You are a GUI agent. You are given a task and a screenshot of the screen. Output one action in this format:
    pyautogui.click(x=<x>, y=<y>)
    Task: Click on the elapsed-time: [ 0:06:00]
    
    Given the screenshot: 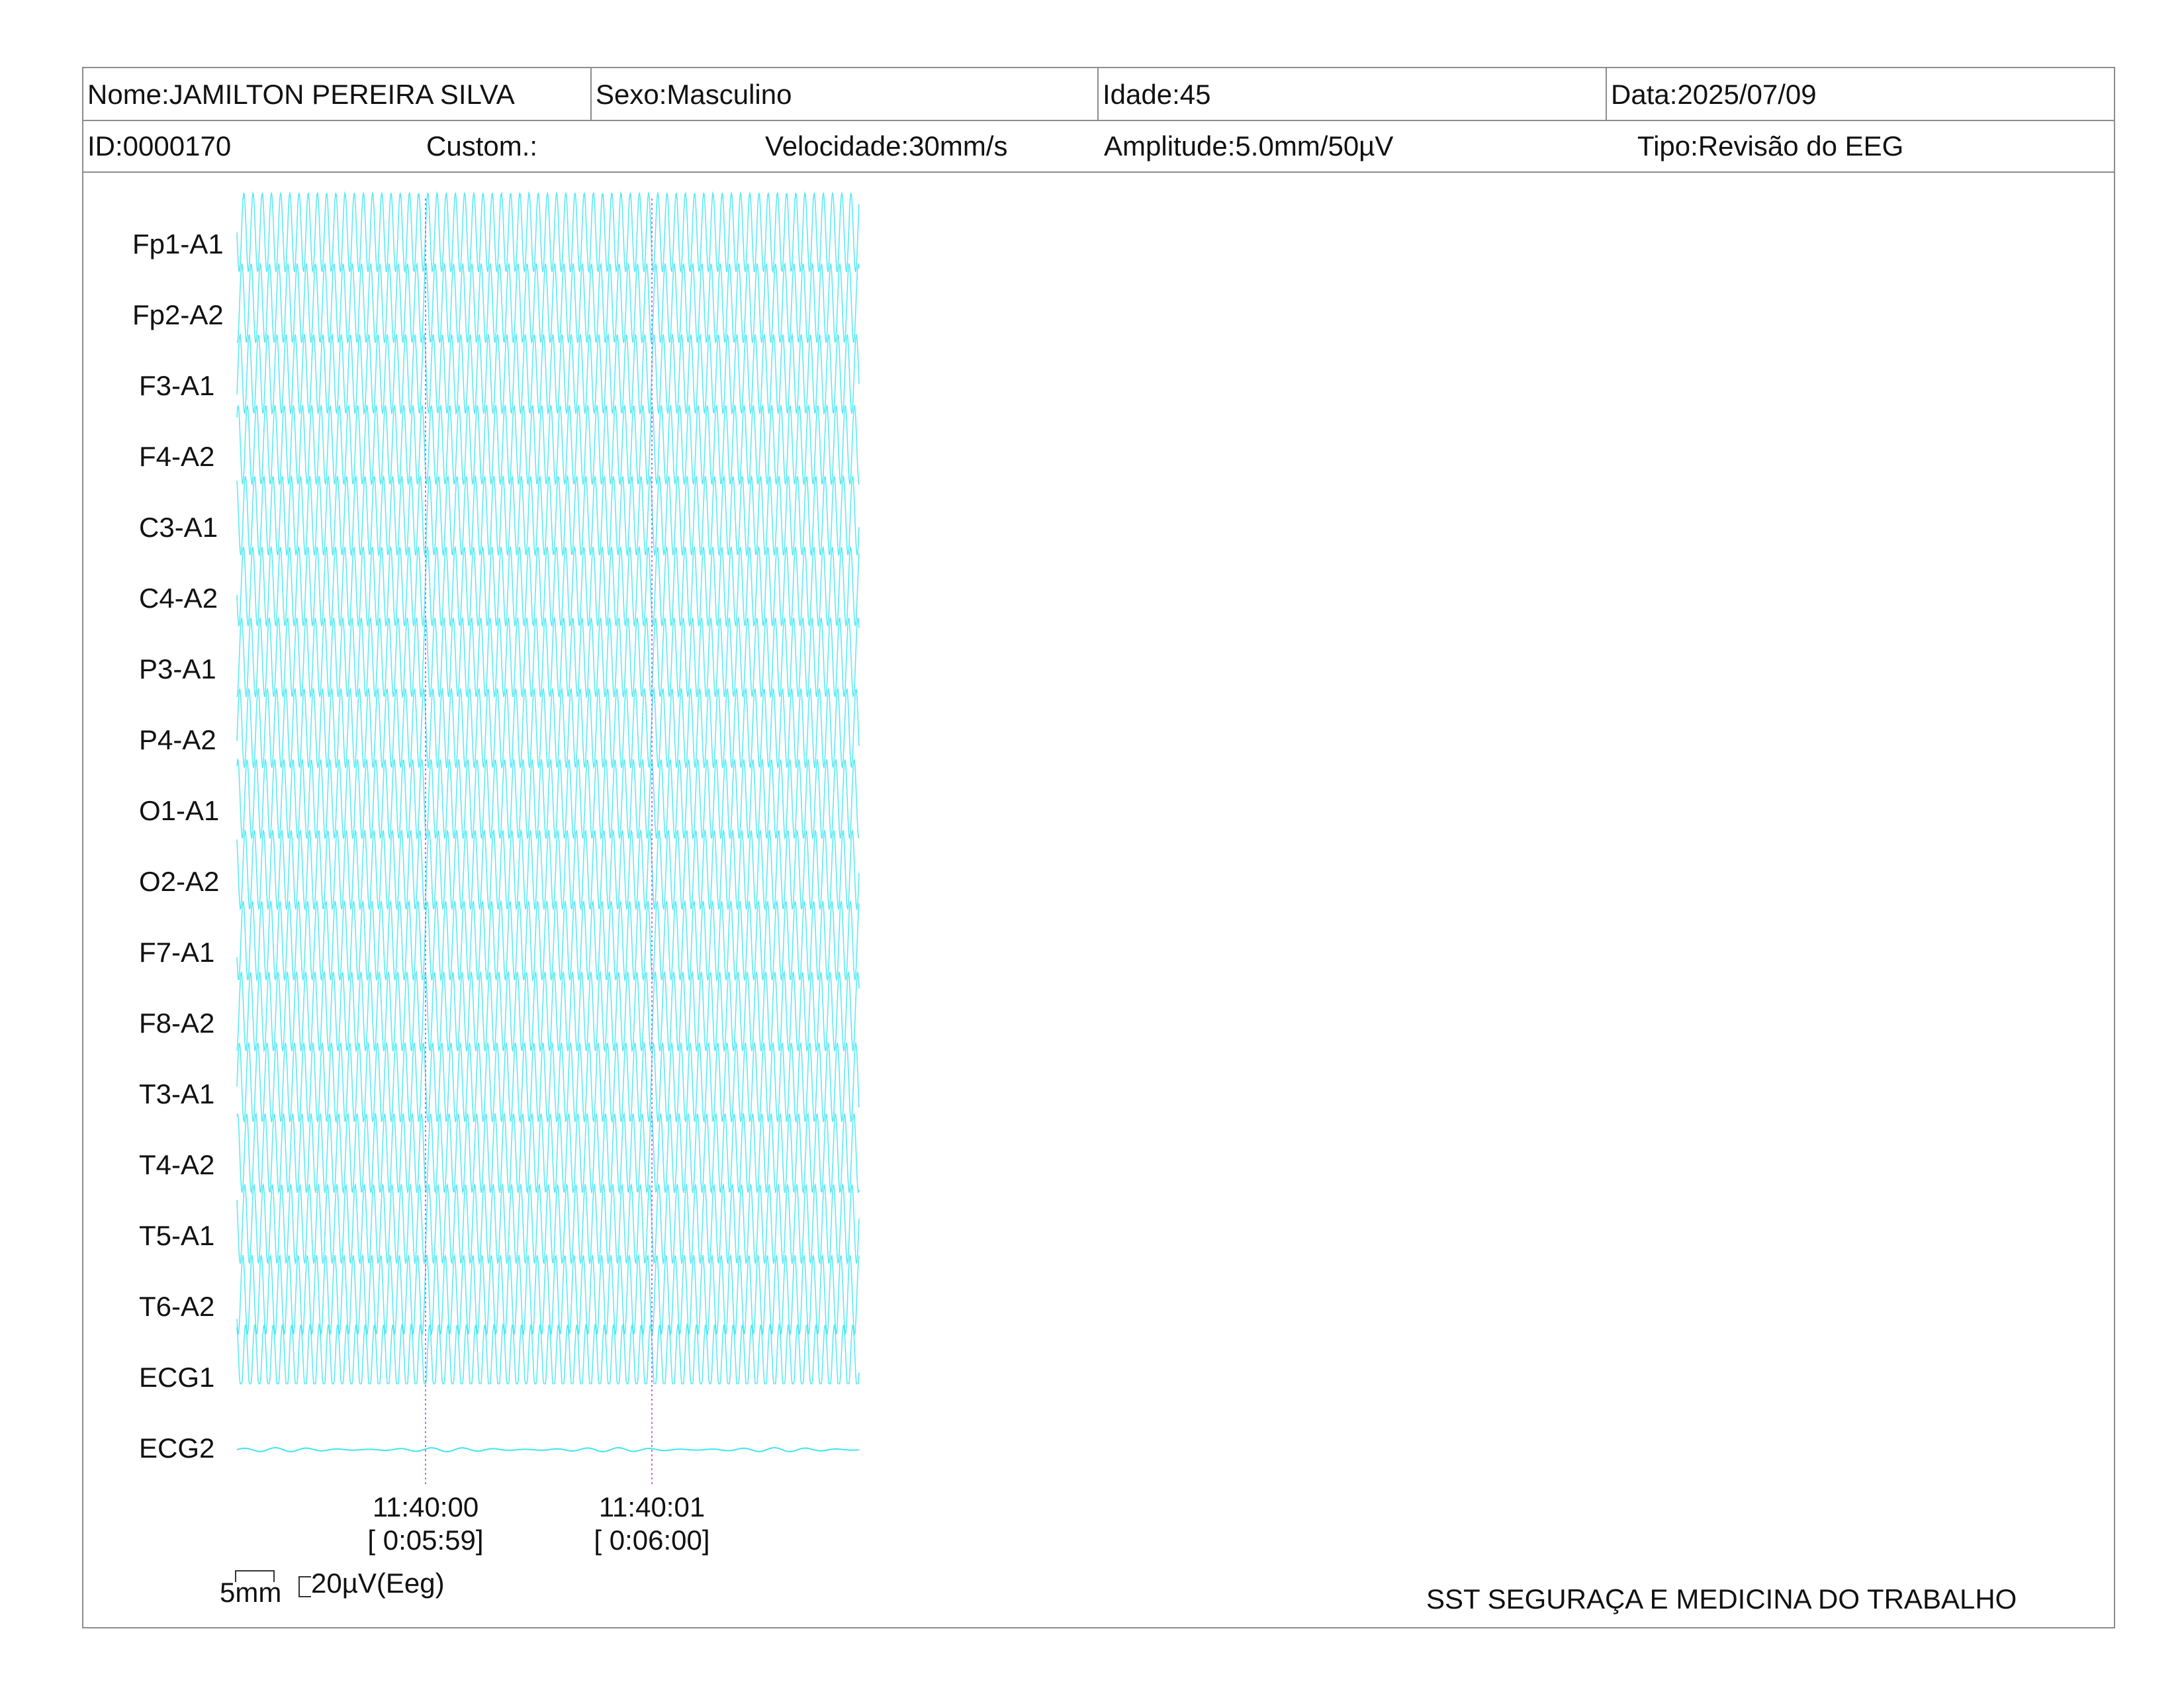 What is the action you would take?
    pyautogui.click(x=652, y=1540)
    